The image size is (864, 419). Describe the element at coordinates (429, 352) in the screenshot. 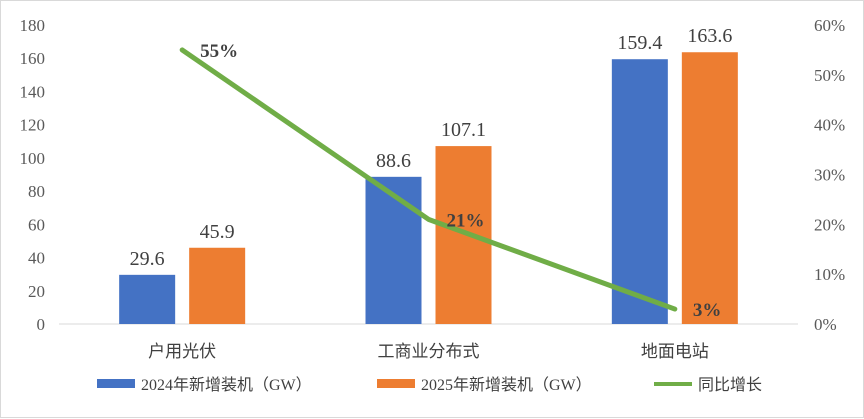

I see `x-axis-category-label: 工商业分布式` at that location.